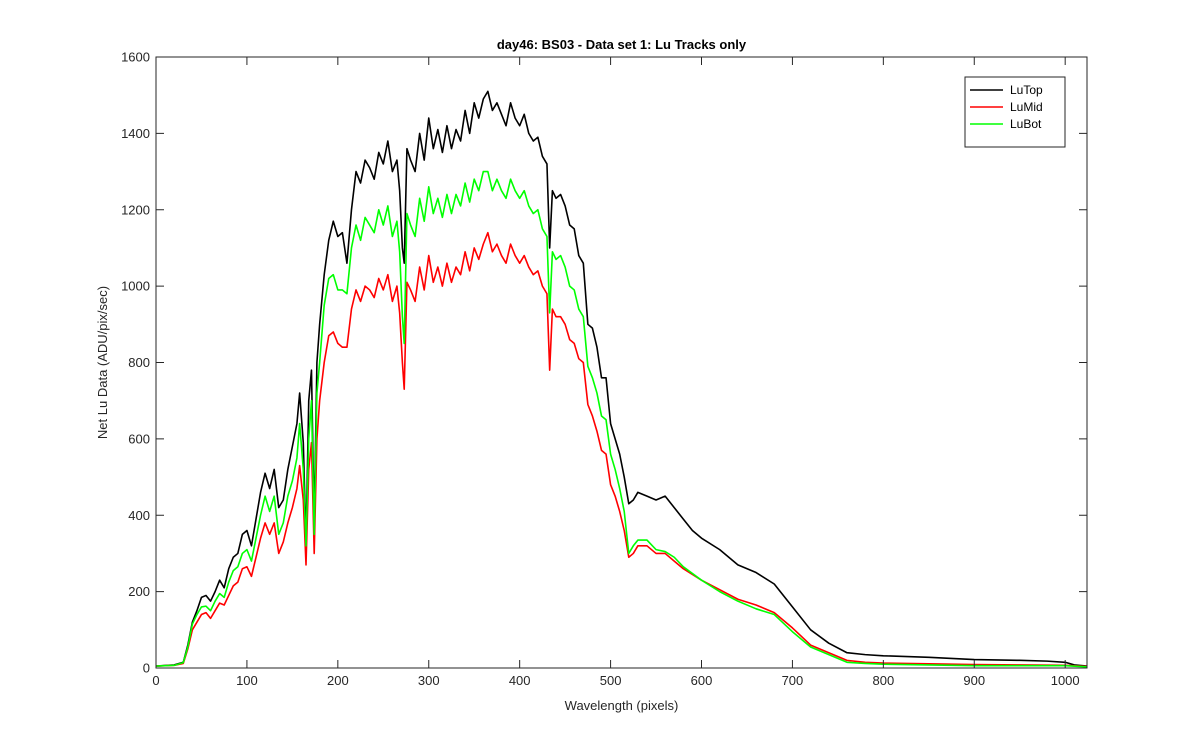 The height and width of the screenshot is (750, 1200). What do you see at coordinates (135, 286) in the screenshot?
I see `y-tick-label: 1000` at bounding box center [135, 286].